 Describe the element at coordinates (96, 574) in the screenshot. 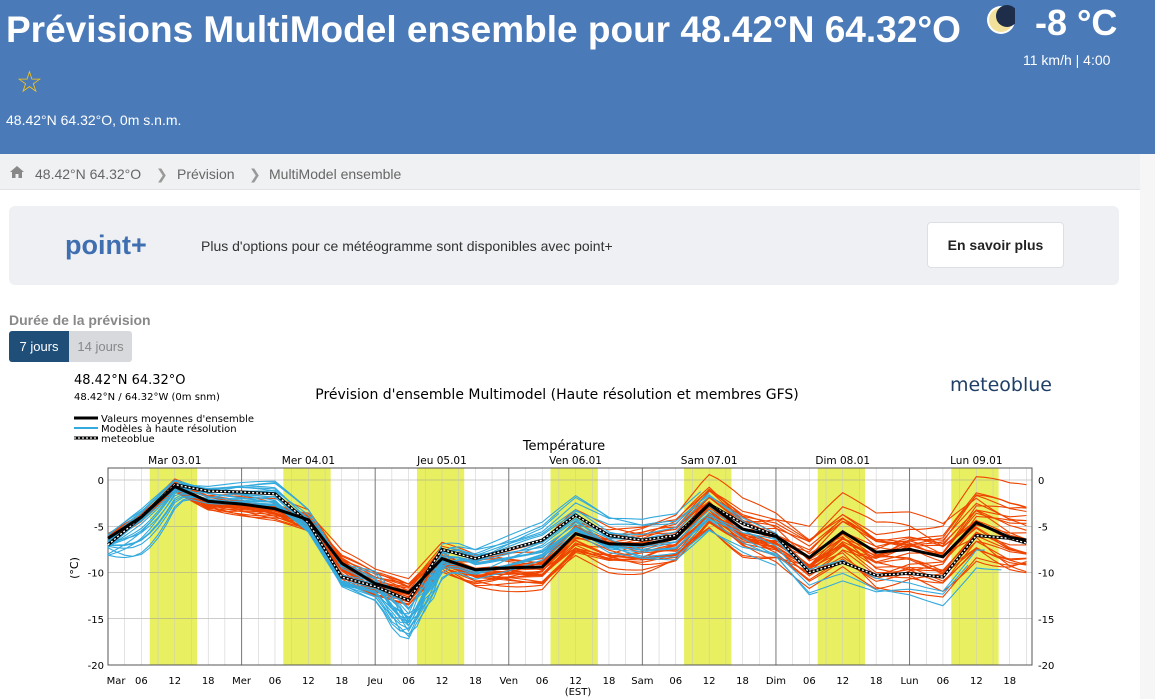

I see `y-tick-label: -10` at that location.